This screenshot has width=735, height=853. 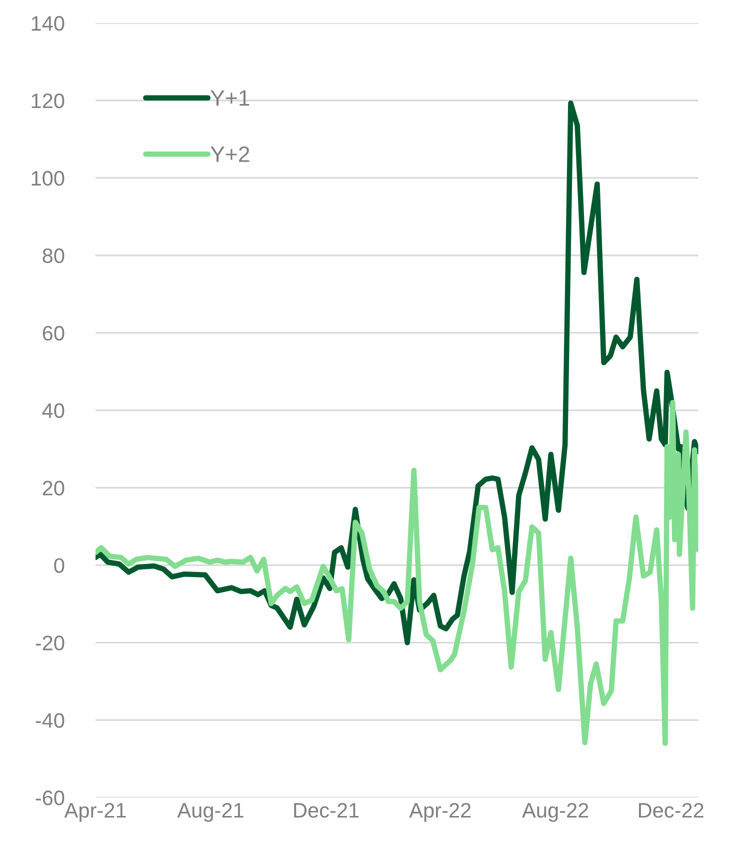 I want to click on x-tick-label: Aug-22, so click(x=555, y=812).